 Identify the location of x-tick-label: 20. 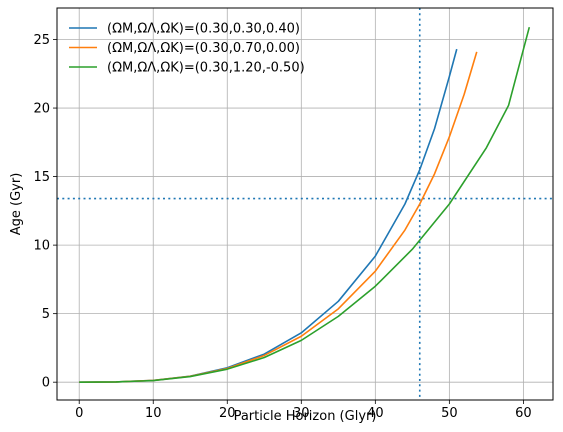
(227, 413).